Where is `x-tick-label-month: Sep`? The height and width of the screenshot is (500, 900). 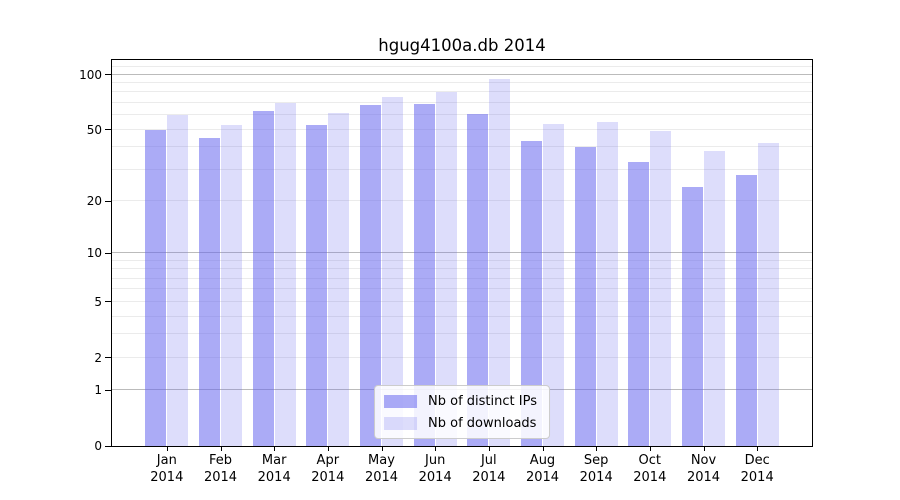
x-tick-label-month: Sep is located at coordinates (596, 460).